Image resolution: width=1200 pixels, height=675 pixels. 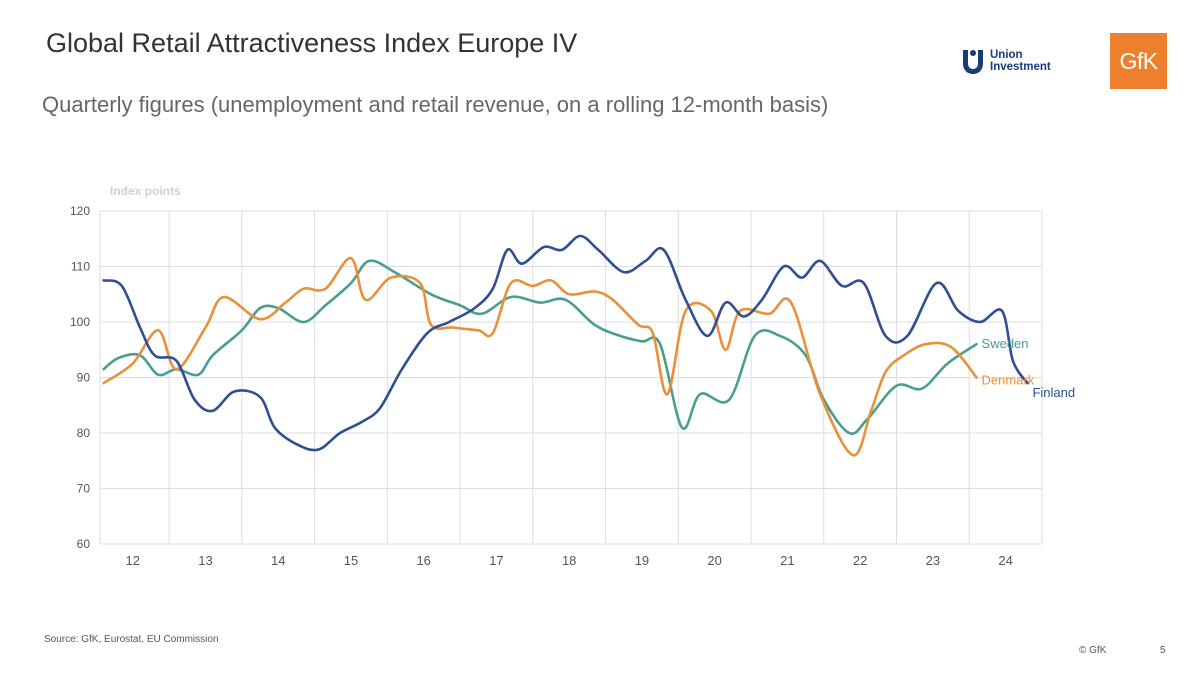 I want to click on x-tick-label: 21, so click(x=787, y=560).